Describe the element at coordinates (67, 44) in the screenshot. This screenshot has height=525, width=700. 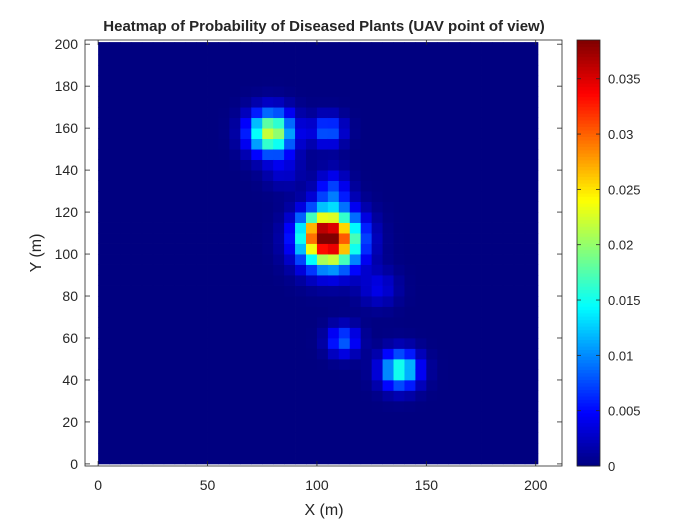
I see `y-tick-label: 200` at that location.